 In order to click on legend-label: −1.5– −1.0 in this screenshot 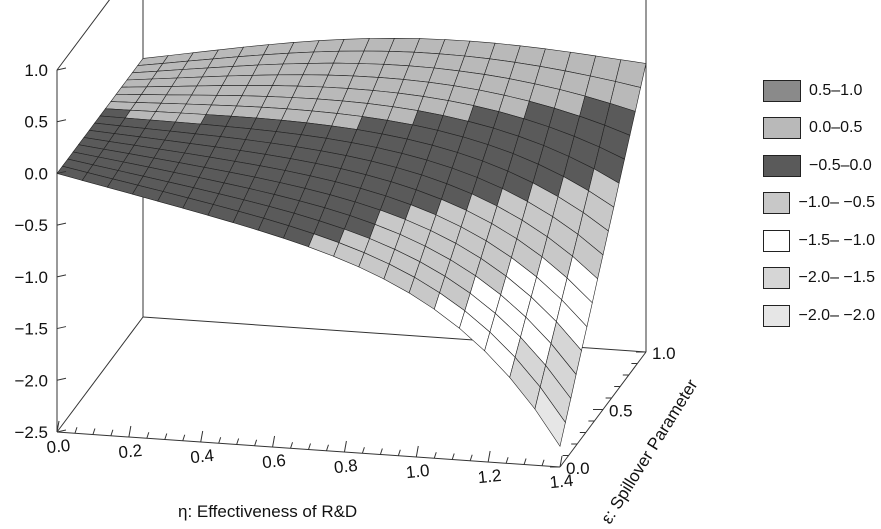, I will do `click(836, 240)`.